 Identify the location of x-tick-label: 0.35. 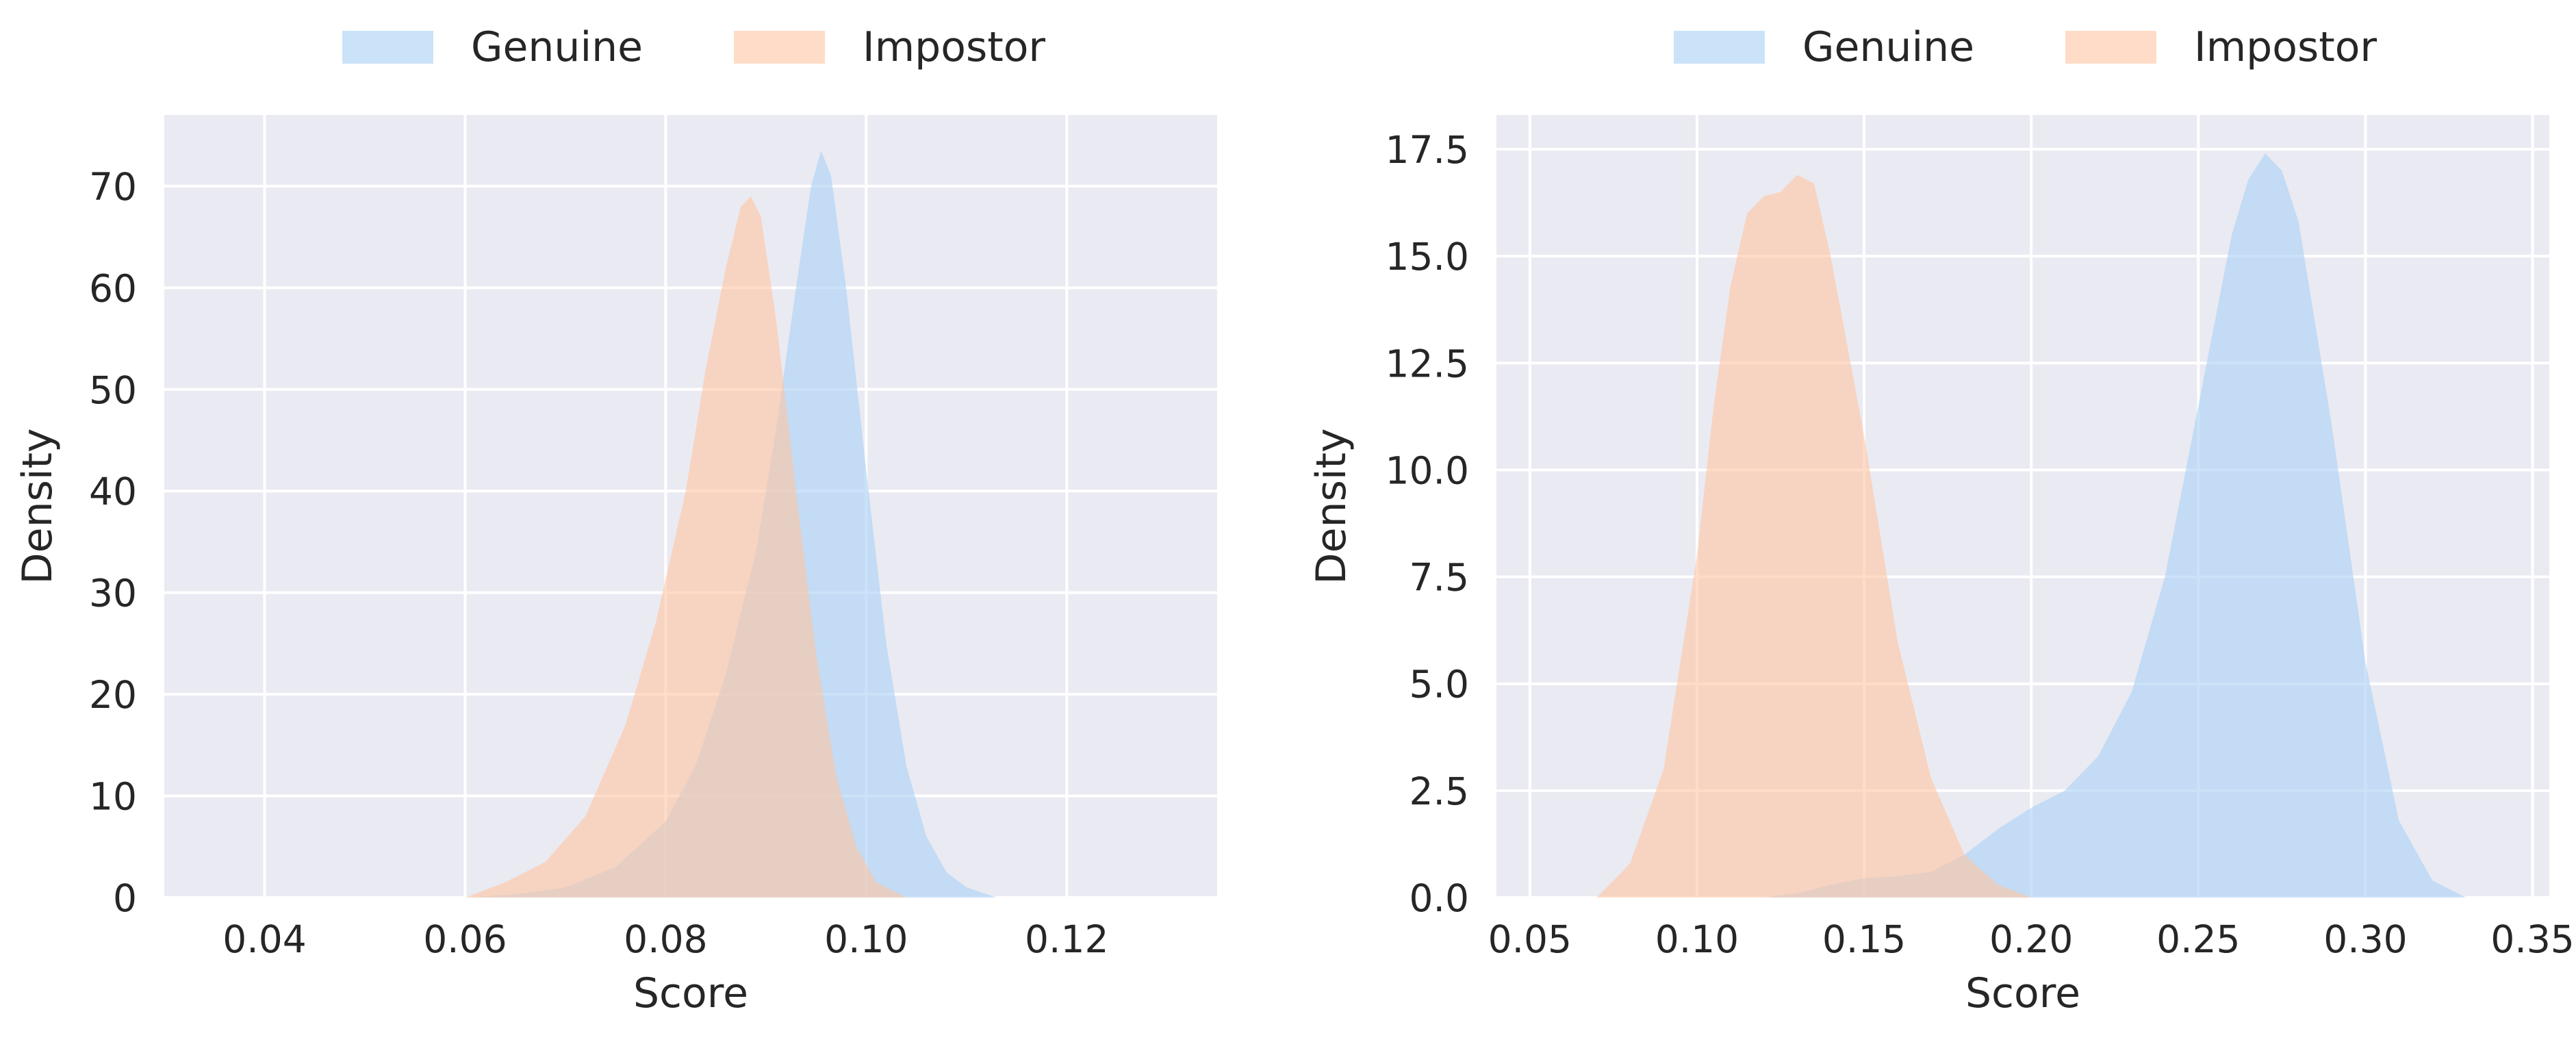
(2532, 939).